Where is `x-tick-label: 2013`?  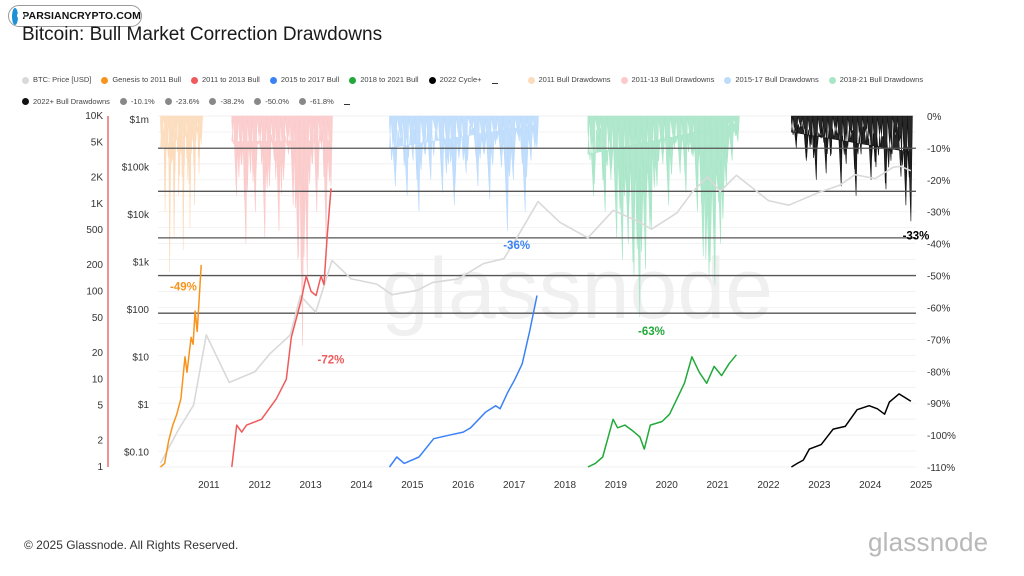
x-tick-label: 2013 is located at coordinates (310, 485).